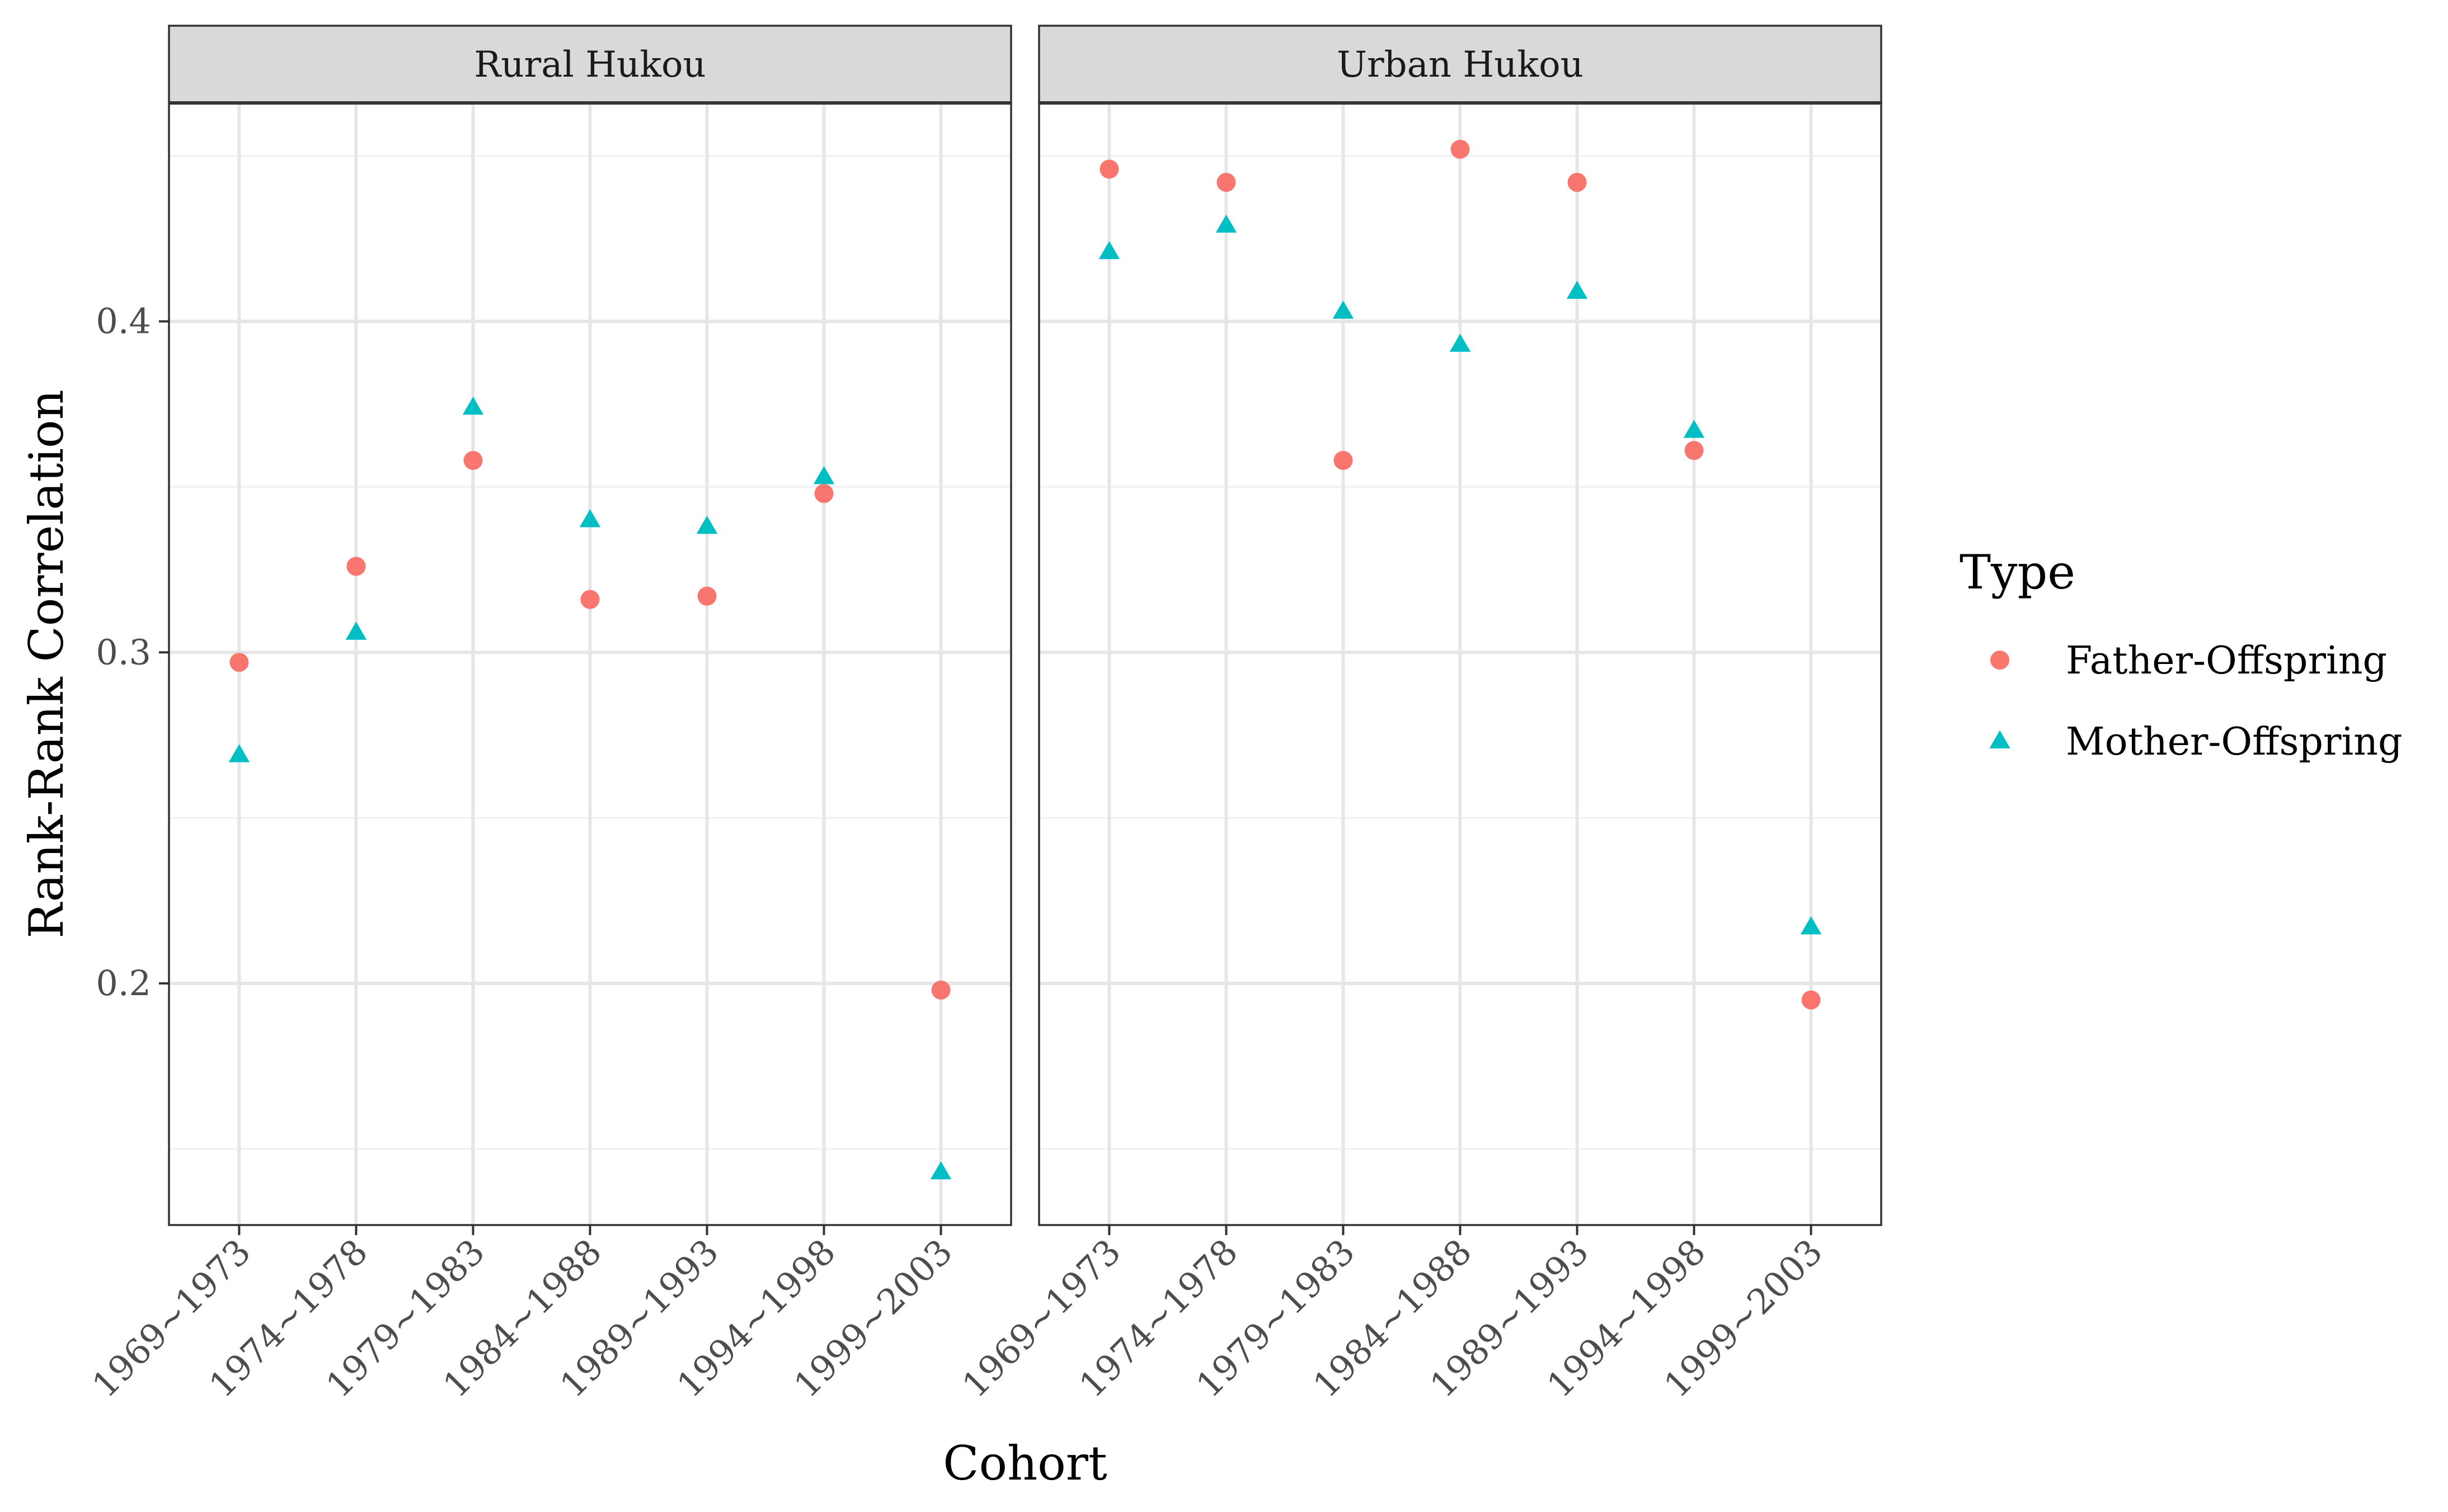  I want to click on legend-title: Type, so click(2017, 572).